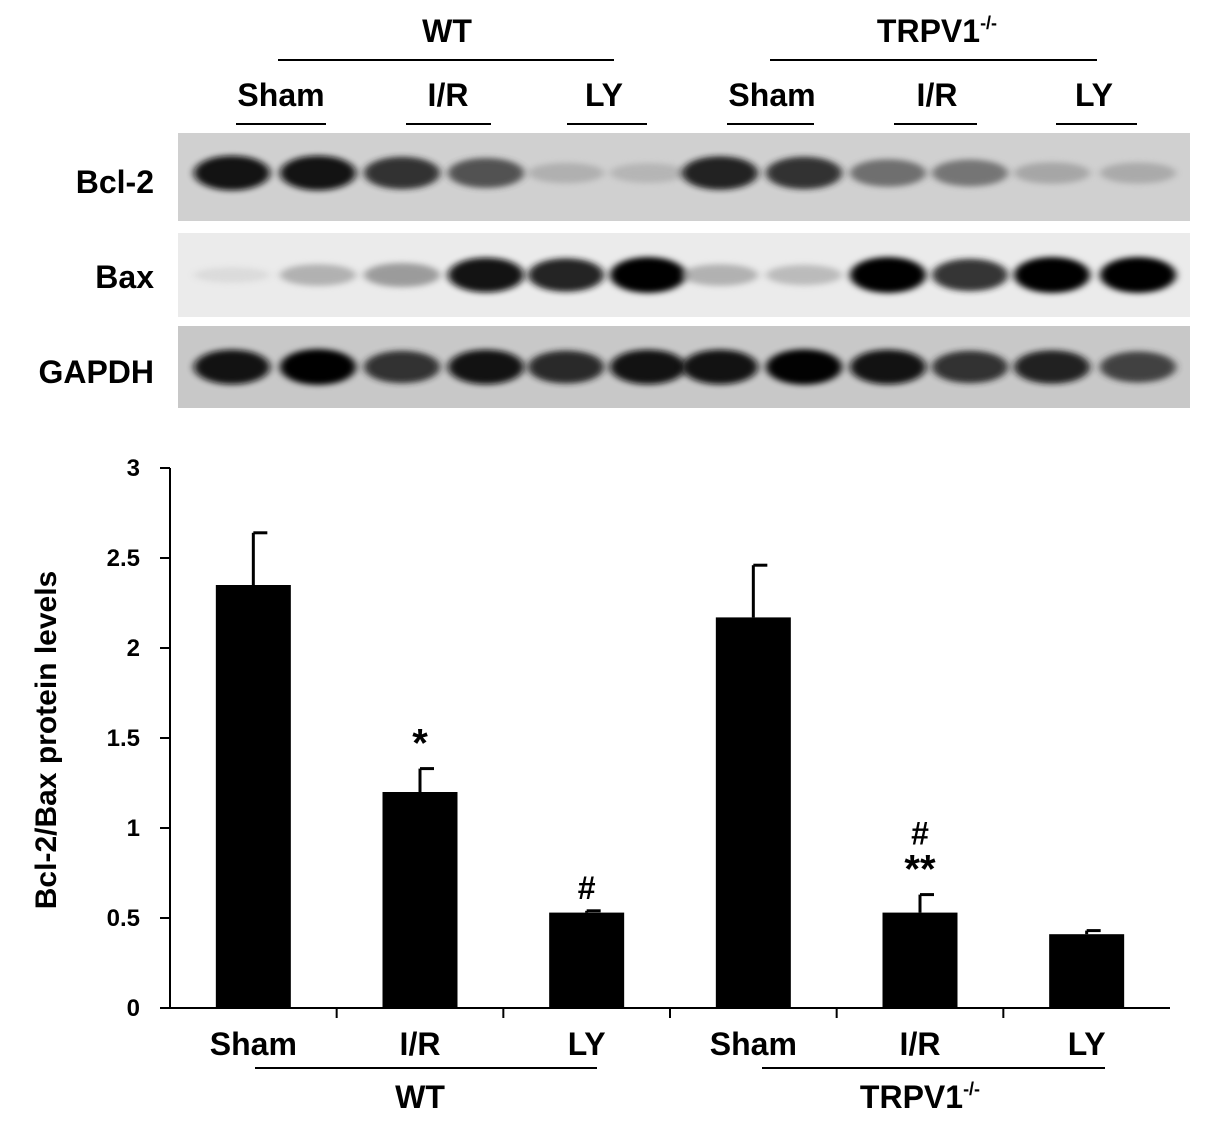 The width and height of the screenshot is (1205, 1124). I want to click on significance-mark: **, so click(920, 870).